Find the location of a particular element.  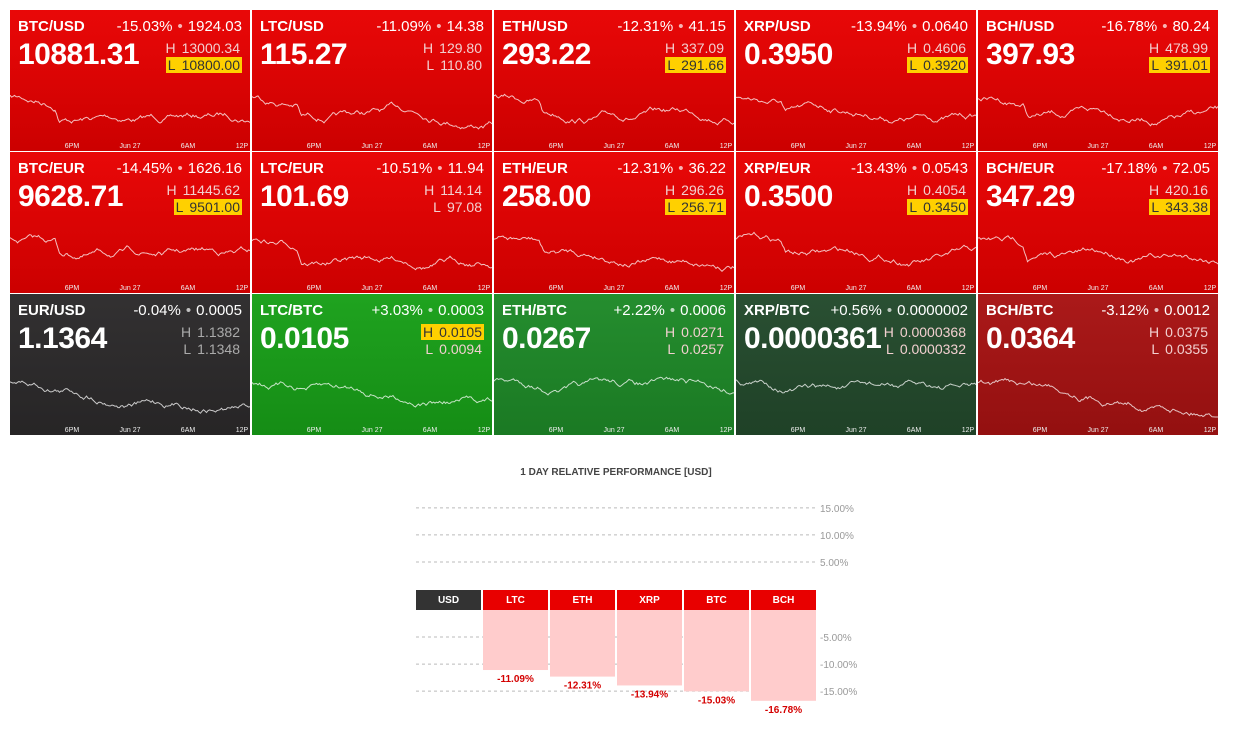

change-pct: -11.09% is located at coordinates (404, 26).